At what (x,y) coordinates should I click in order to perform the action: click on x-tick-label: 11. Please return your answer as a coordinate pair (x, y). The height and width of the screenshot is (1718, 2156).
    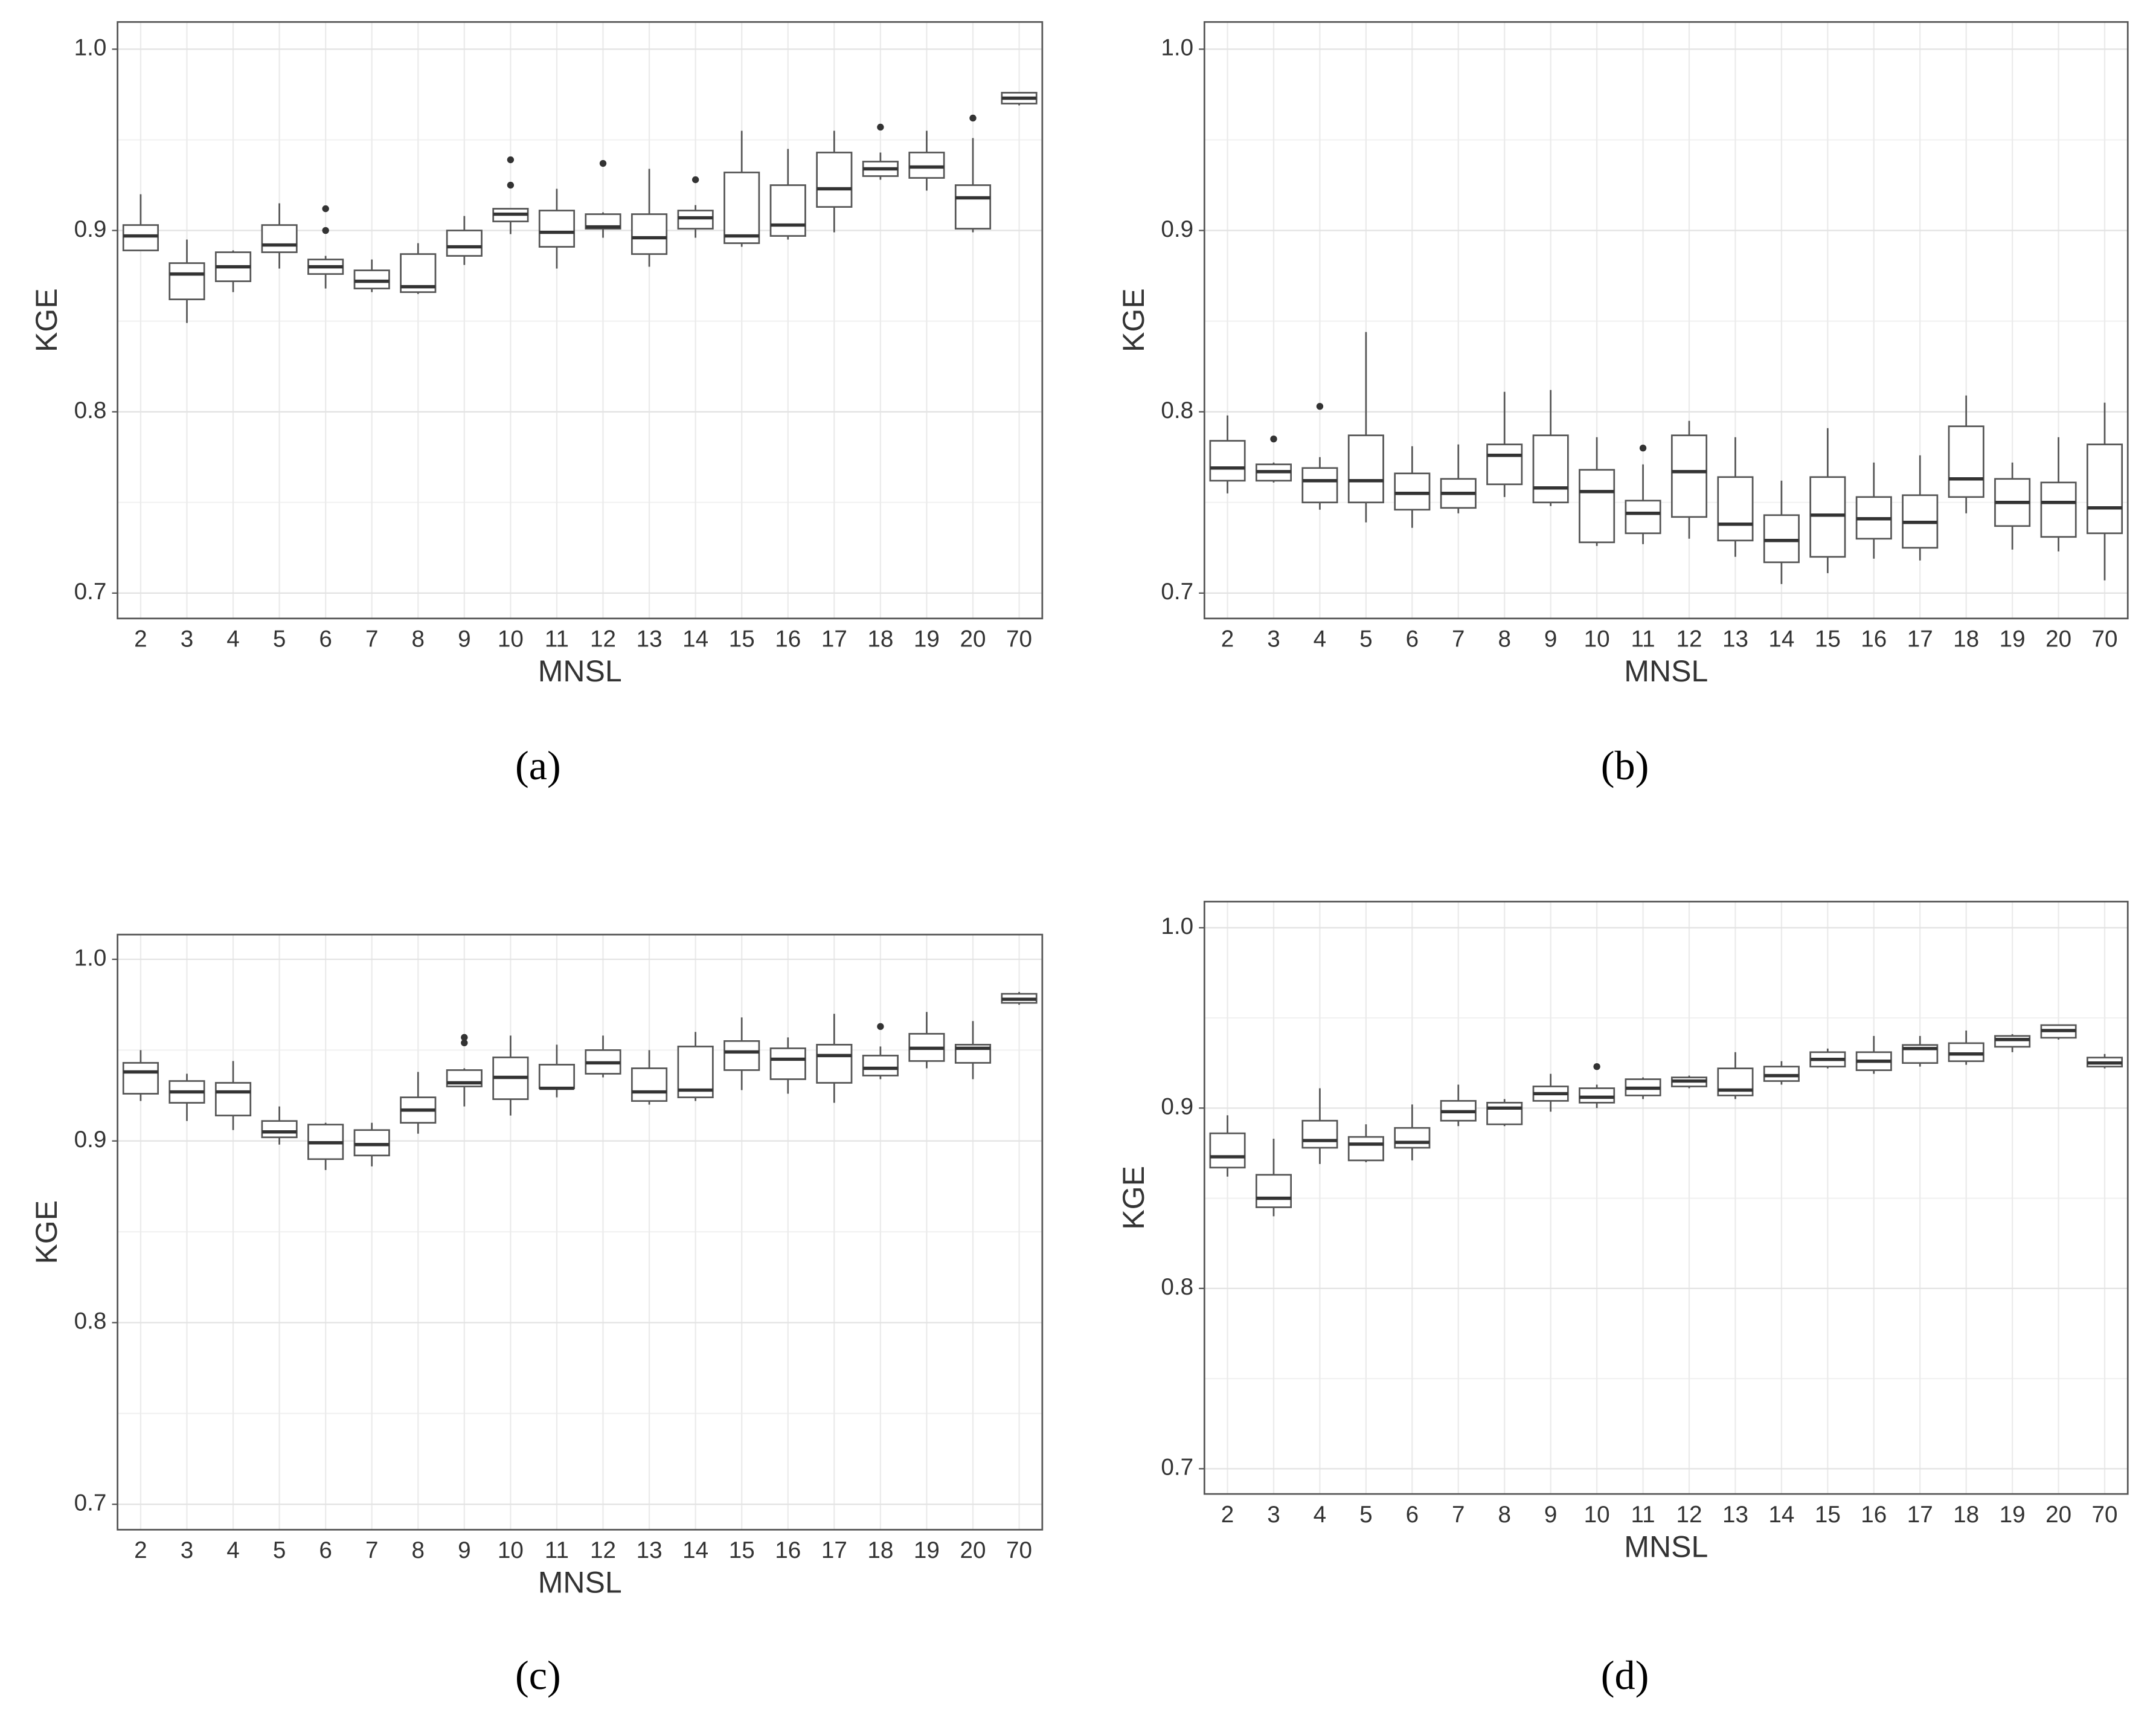
    Looking at the image, I should click on (1643, 1515).